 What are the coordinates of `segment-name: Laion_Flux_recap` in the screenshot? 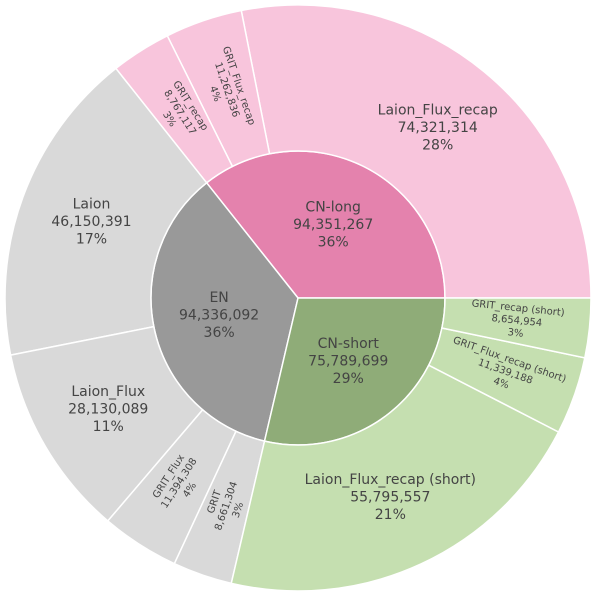 It's located at (438, 111).